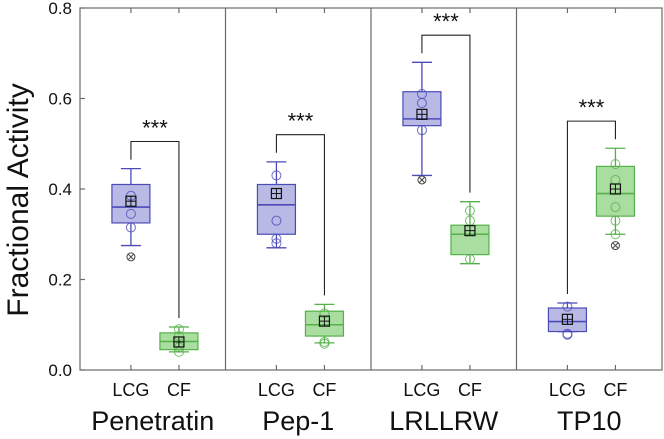 The height and width of the screenshot is (439, 664). What do you see at coordinates (60, 9) in the screenshot?
I see `y-tick-label: 0.8` at bounding box center [60, 9].